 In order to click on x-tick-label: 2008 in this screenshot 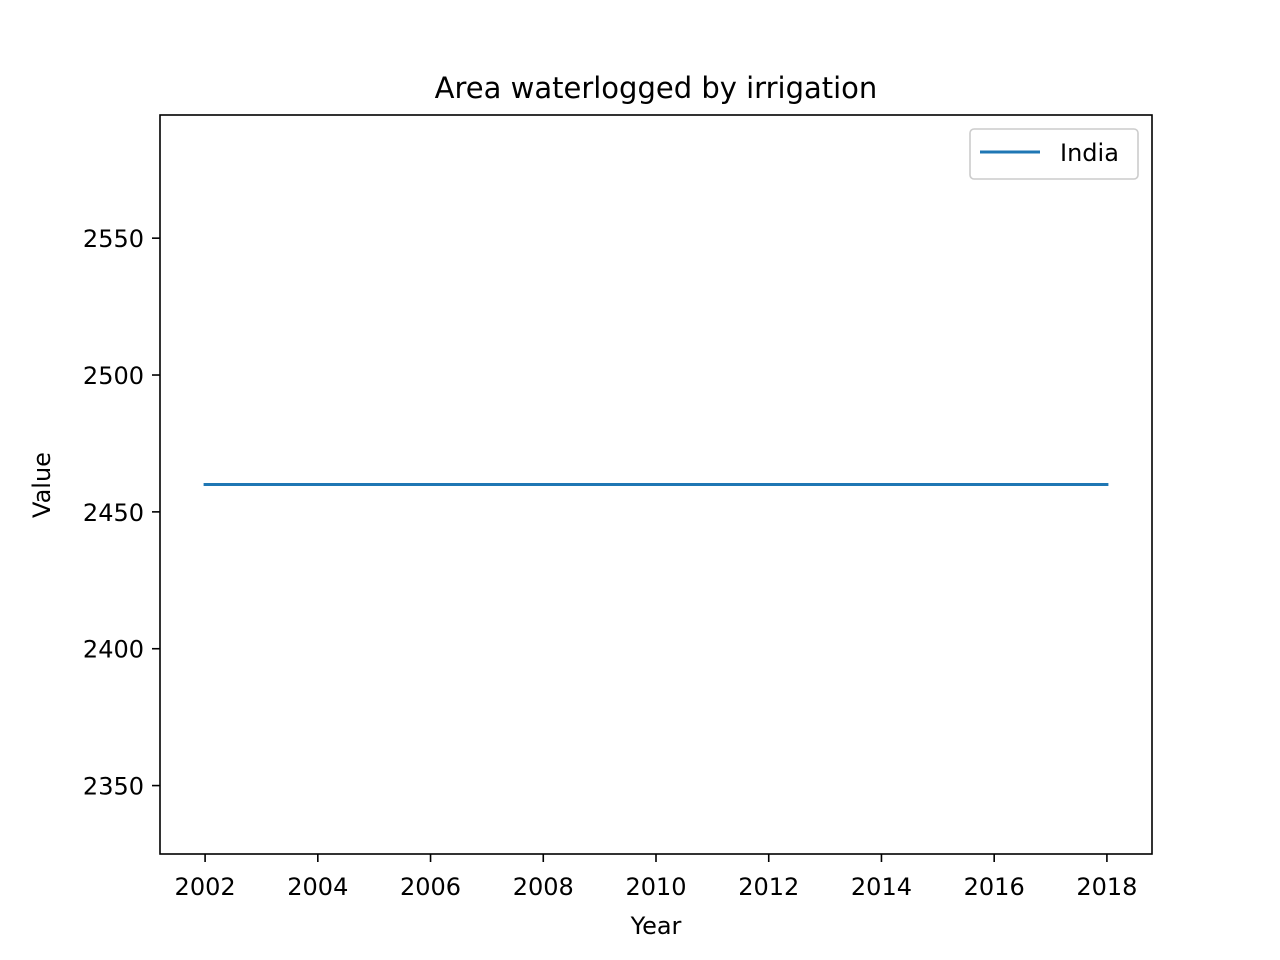, I will do `click(543, 887)`.